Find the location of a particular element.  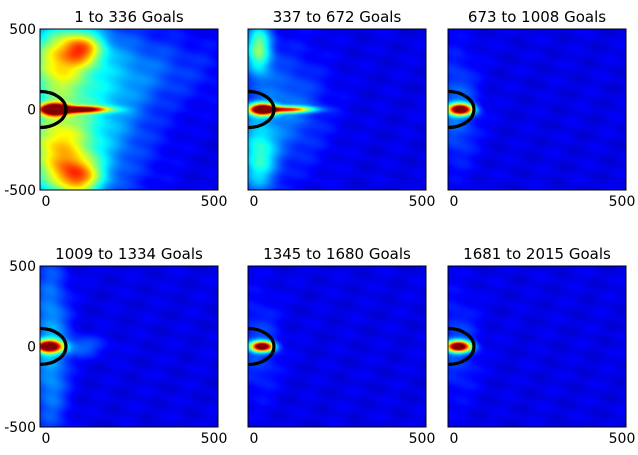

panel-title: 337 to 672 Goals is located at coordinates (337, 17).